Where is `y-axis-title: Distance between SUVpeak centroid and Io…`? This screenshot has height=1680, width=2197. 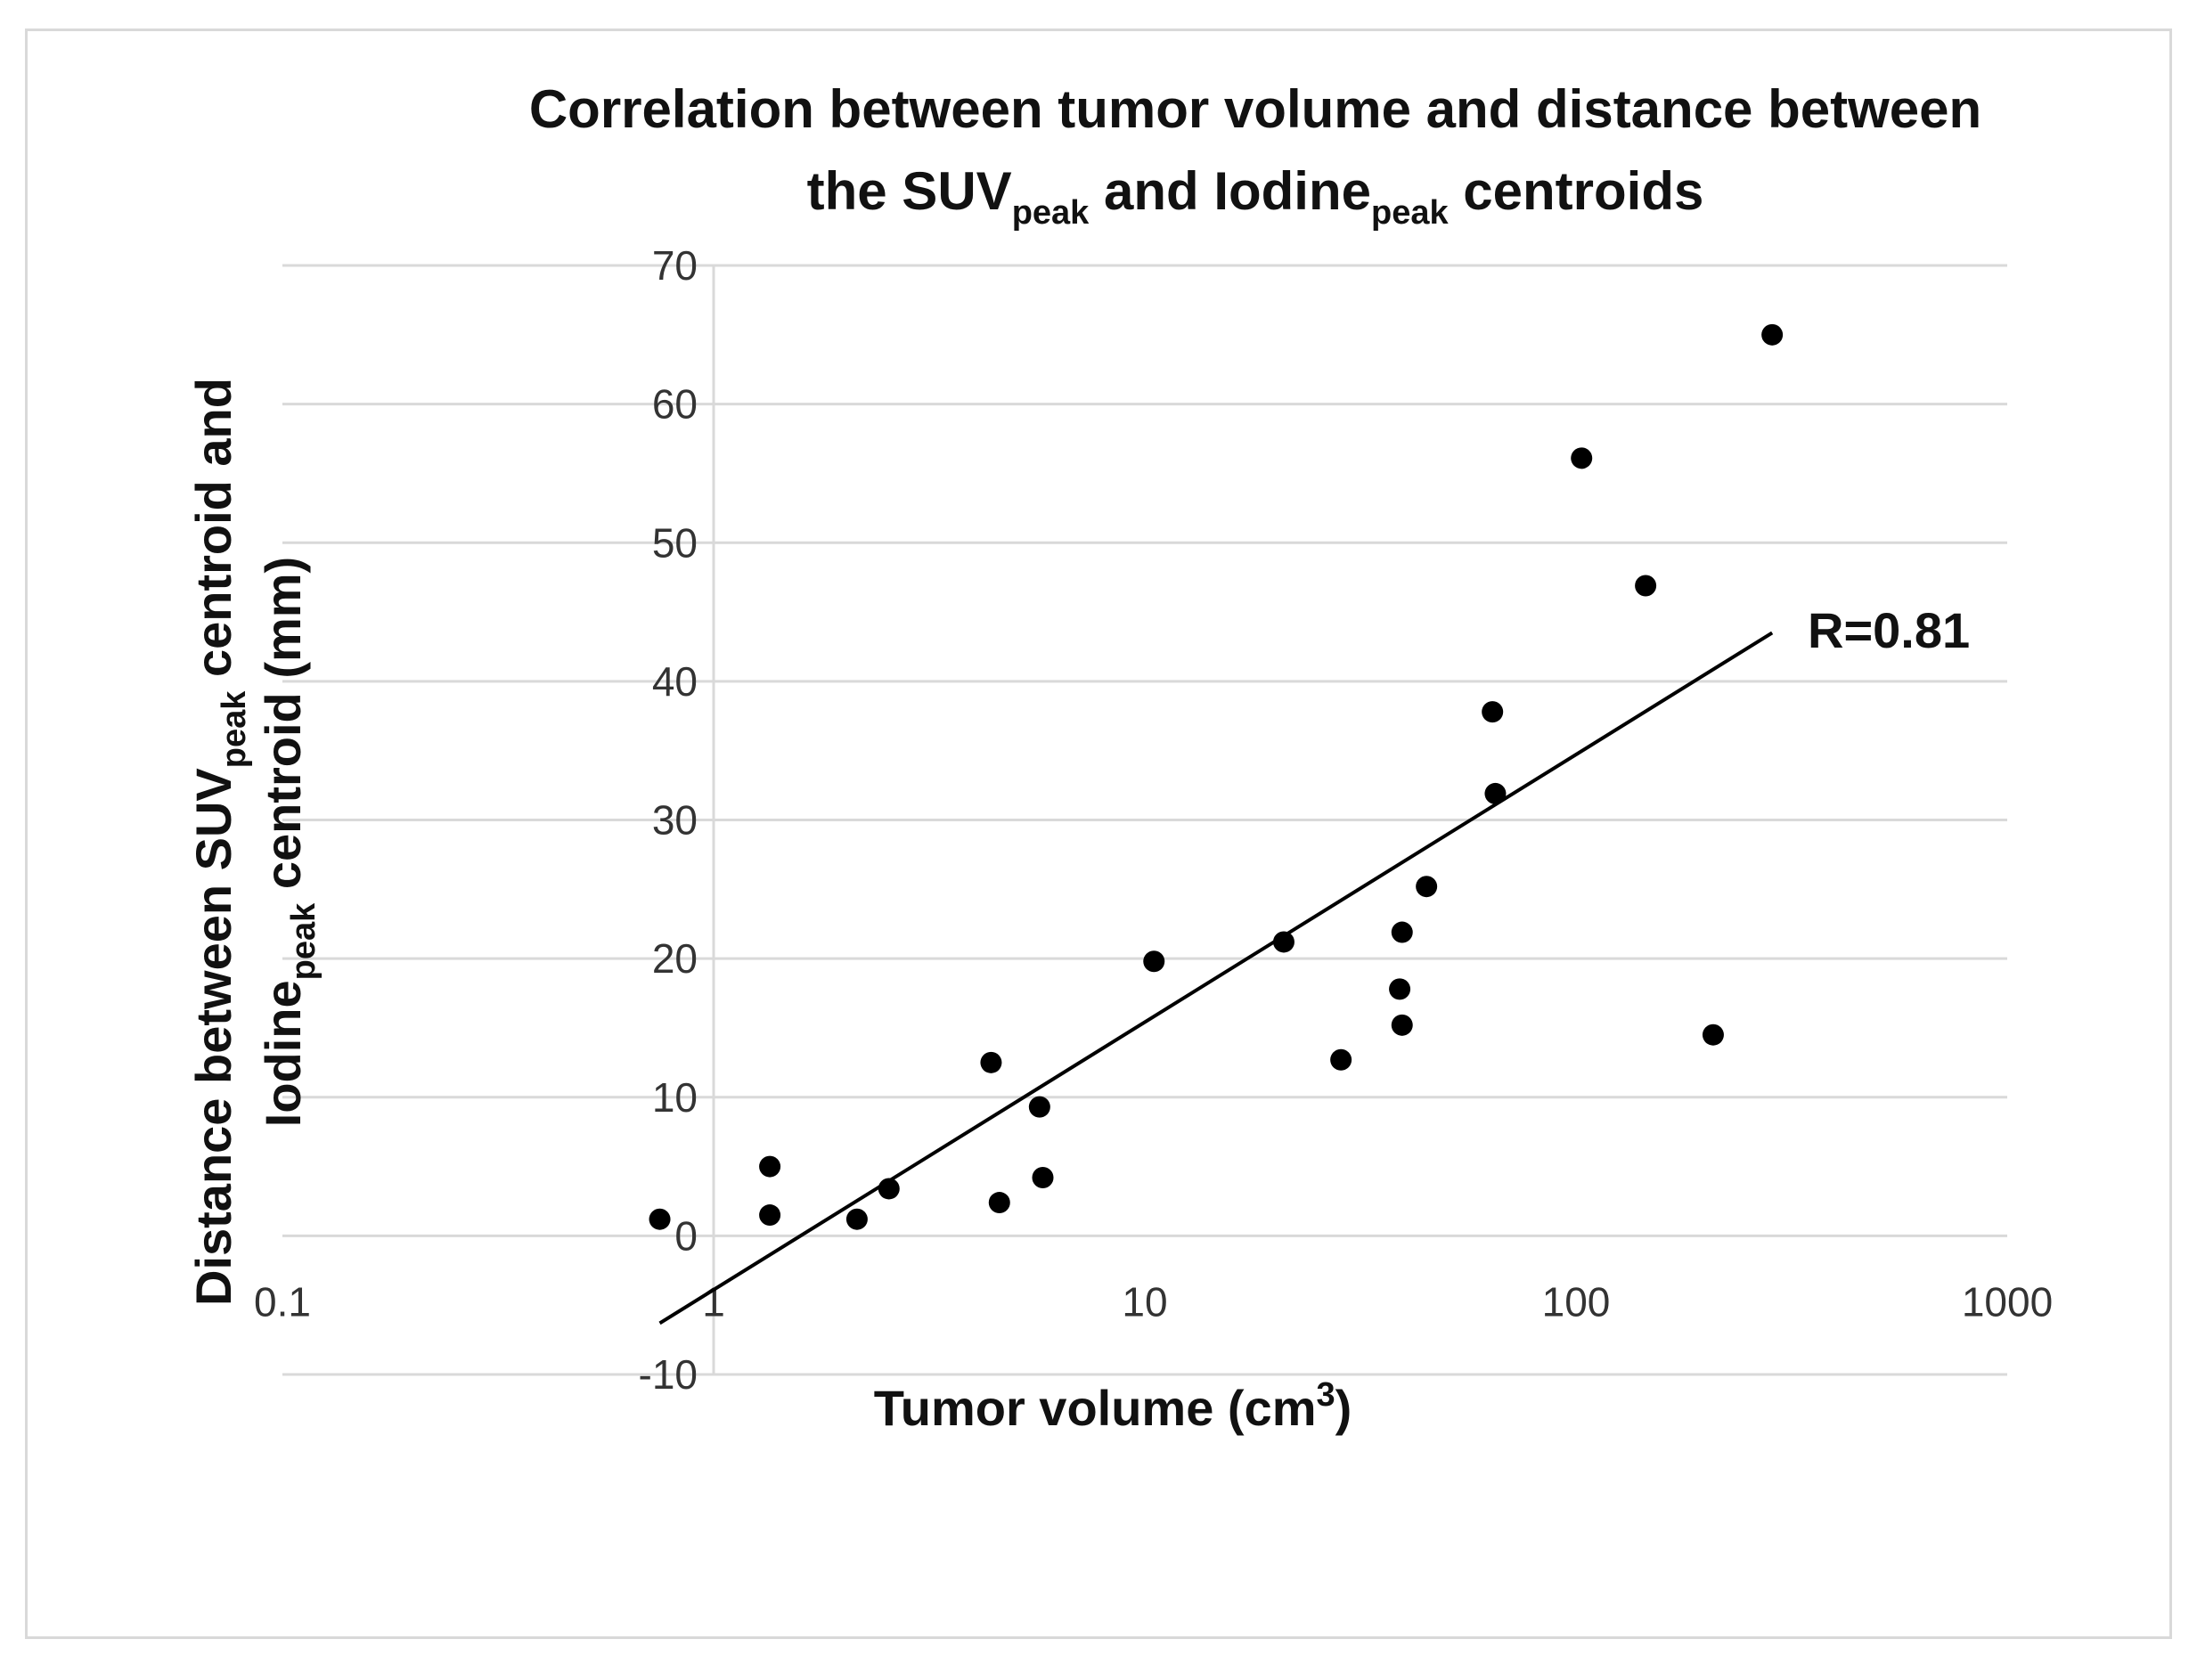 y-axis-title: Distance between SUVpeak centroid and Io… is located at coordinates (254, 842).